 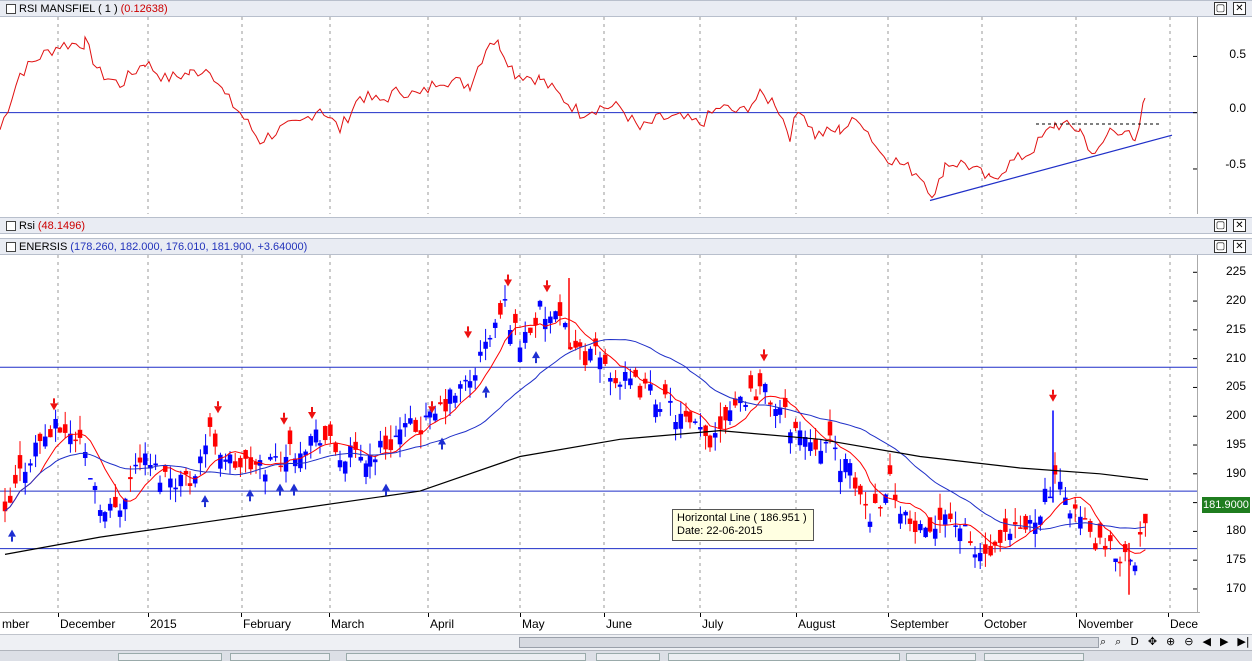 What do you see at coordinates (1103, 641) in the screenshot?
I see `zoom-fit-icon: ⌕` at bounding box center [1103, 641].